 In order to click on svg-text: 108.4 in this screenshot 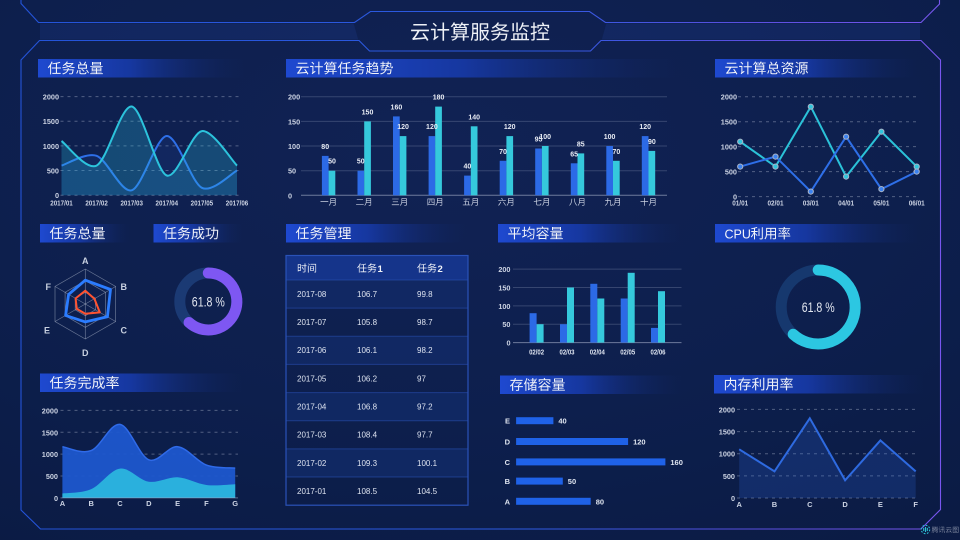, I will do `click(367, 435)`.